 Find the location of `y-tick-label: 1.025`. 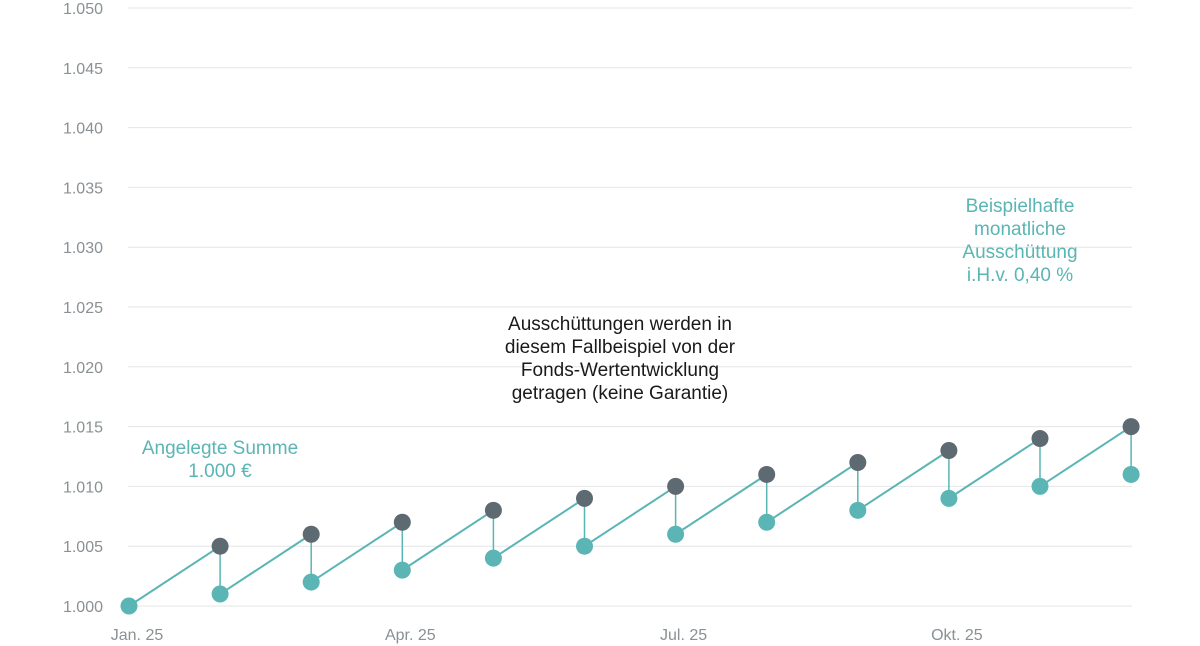

y-tick-label: 1.025 is located at coordinates (83, 308).